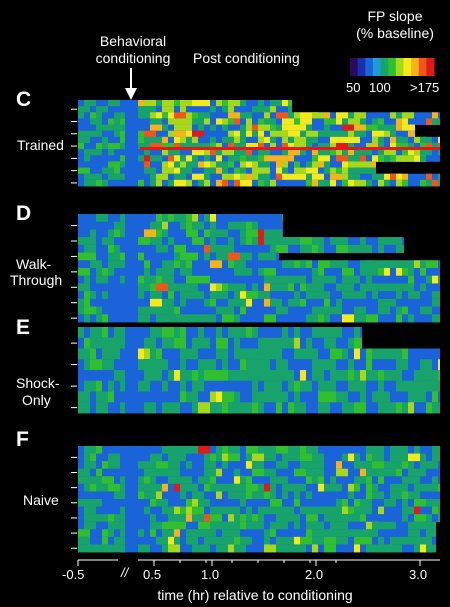  Describe the element at coordinates (36, 400) in the screenshot. I see `group-label-only: Only` at that location.